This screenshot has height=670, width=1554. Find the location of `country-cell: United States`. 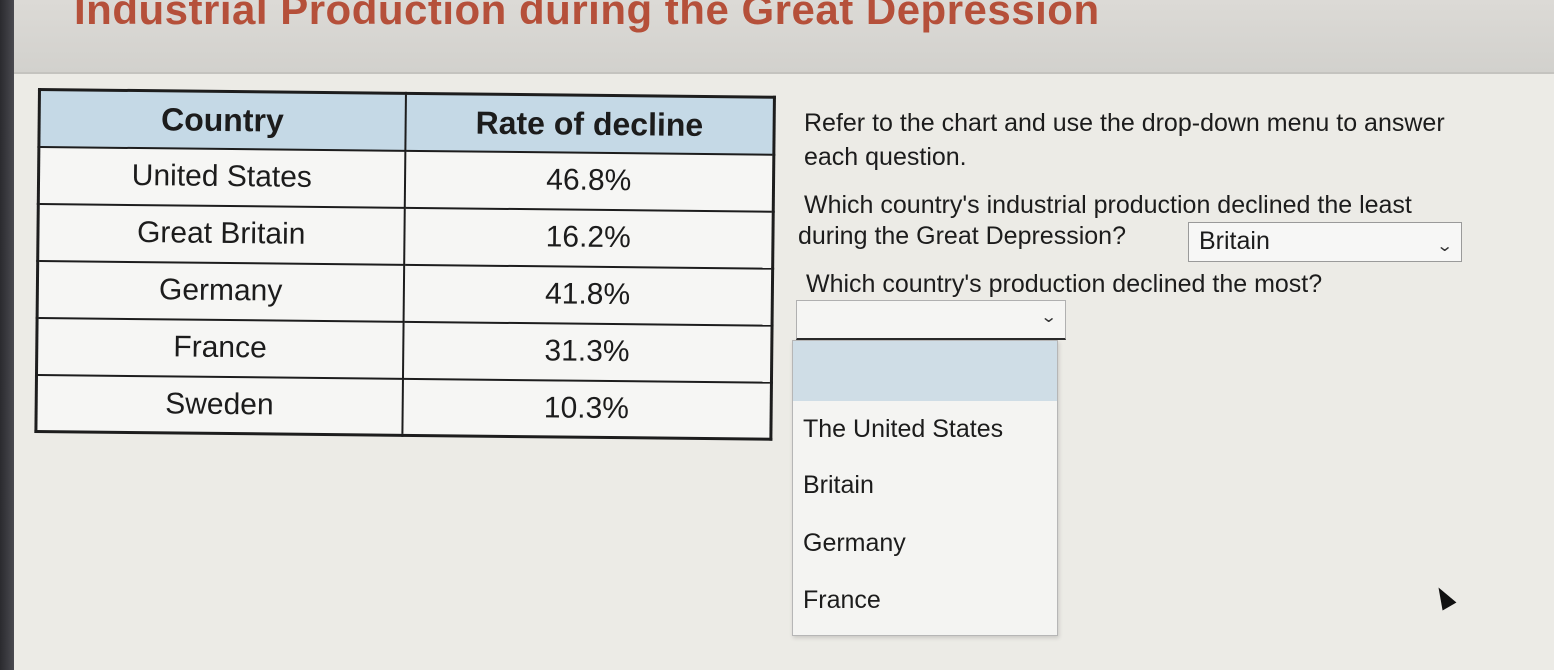

country-cell: United States is located at coordinates (221, 177).